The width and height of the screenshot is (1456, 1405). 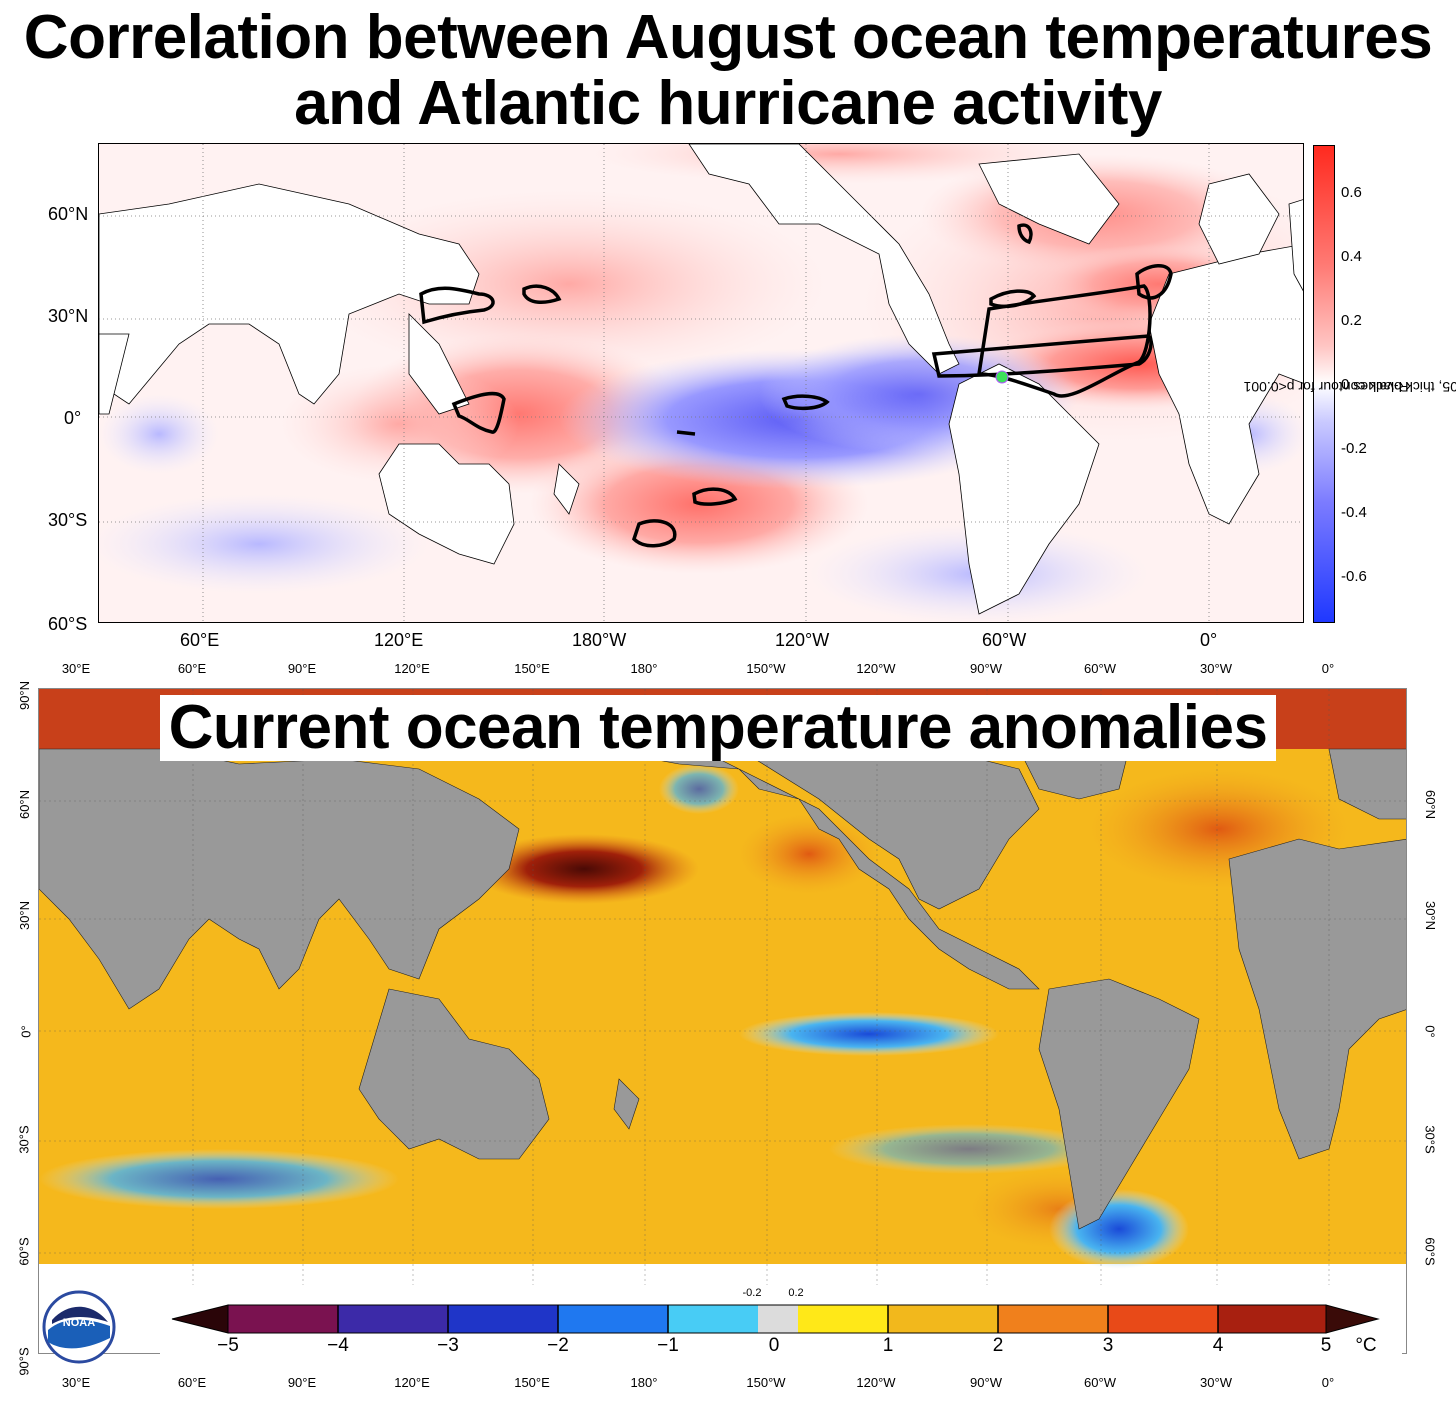 I want to click on map2-lat-left: 90°S, so click(x=24, y=1361).